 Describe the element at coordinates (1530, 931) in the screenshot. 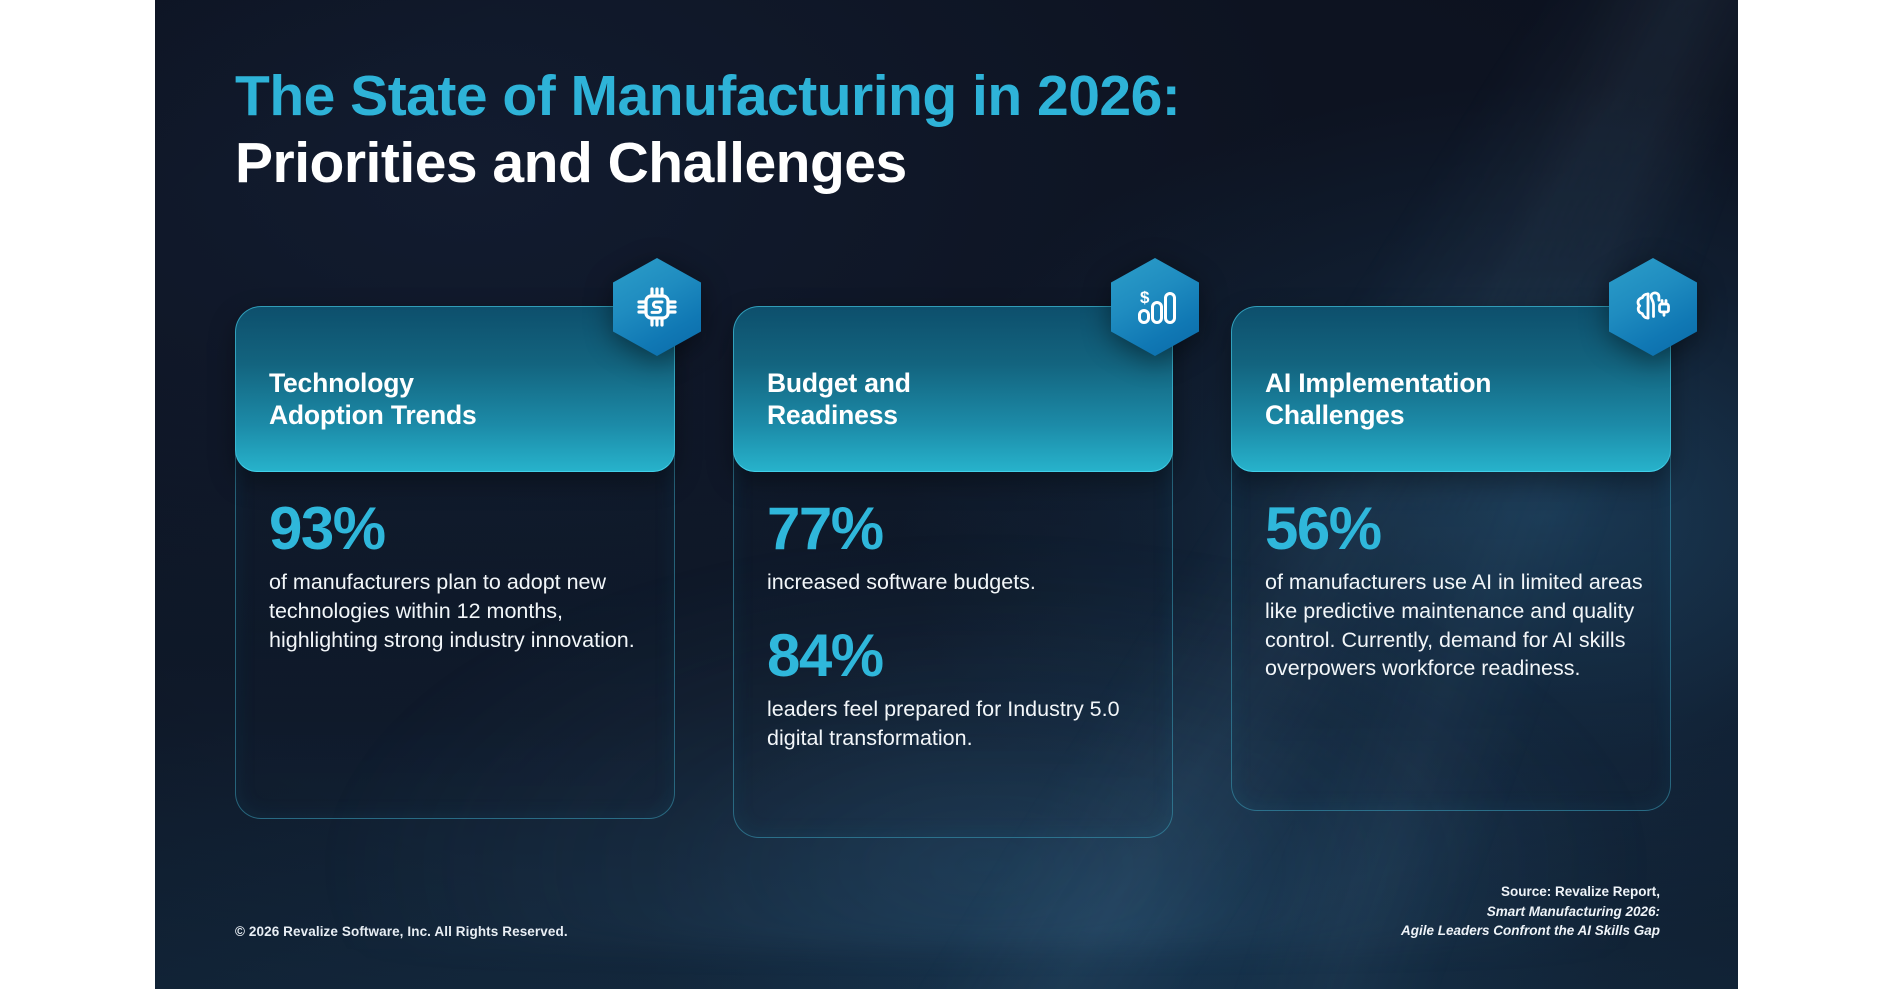

I see `source-line-3: Agile Leaders Confront the AI Skills Gap` at that location.